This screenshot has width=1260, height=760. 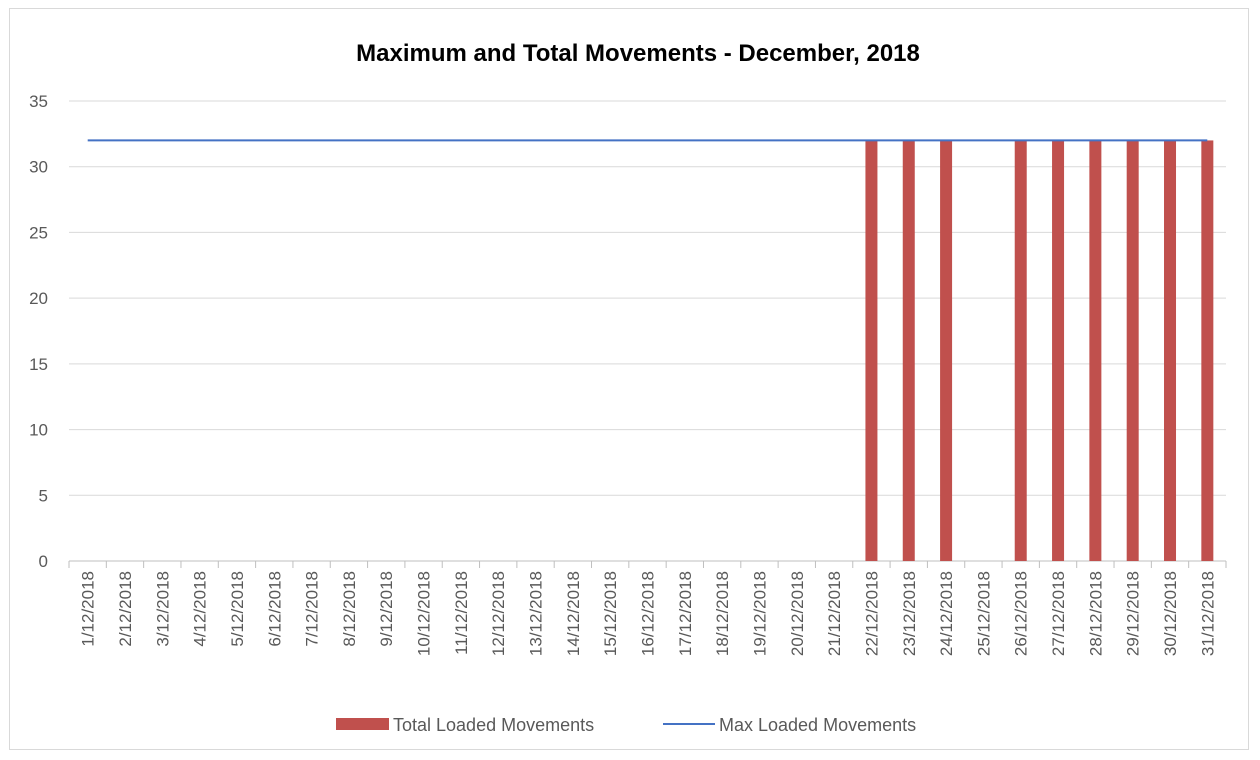 I want to click on x-tick-label: 5/12/2018, so click(x=237, y=609).